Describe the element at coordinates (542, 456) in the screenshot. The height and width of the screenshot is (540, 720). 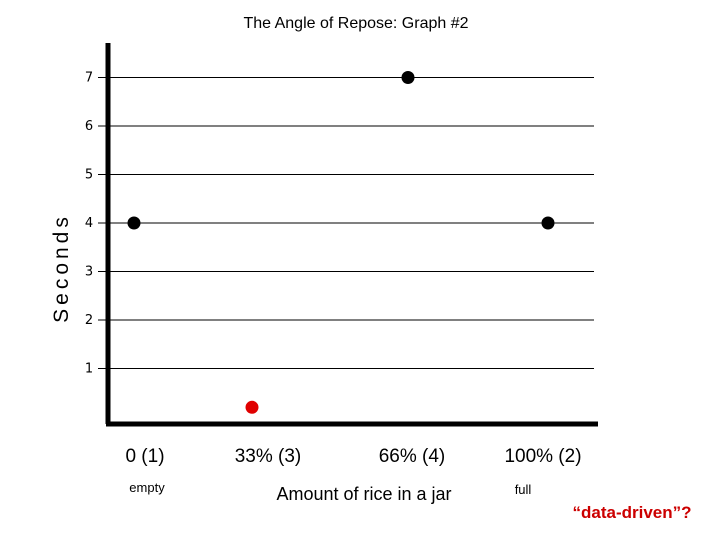
I see `x-tick-label: 100% (2)` at that location.